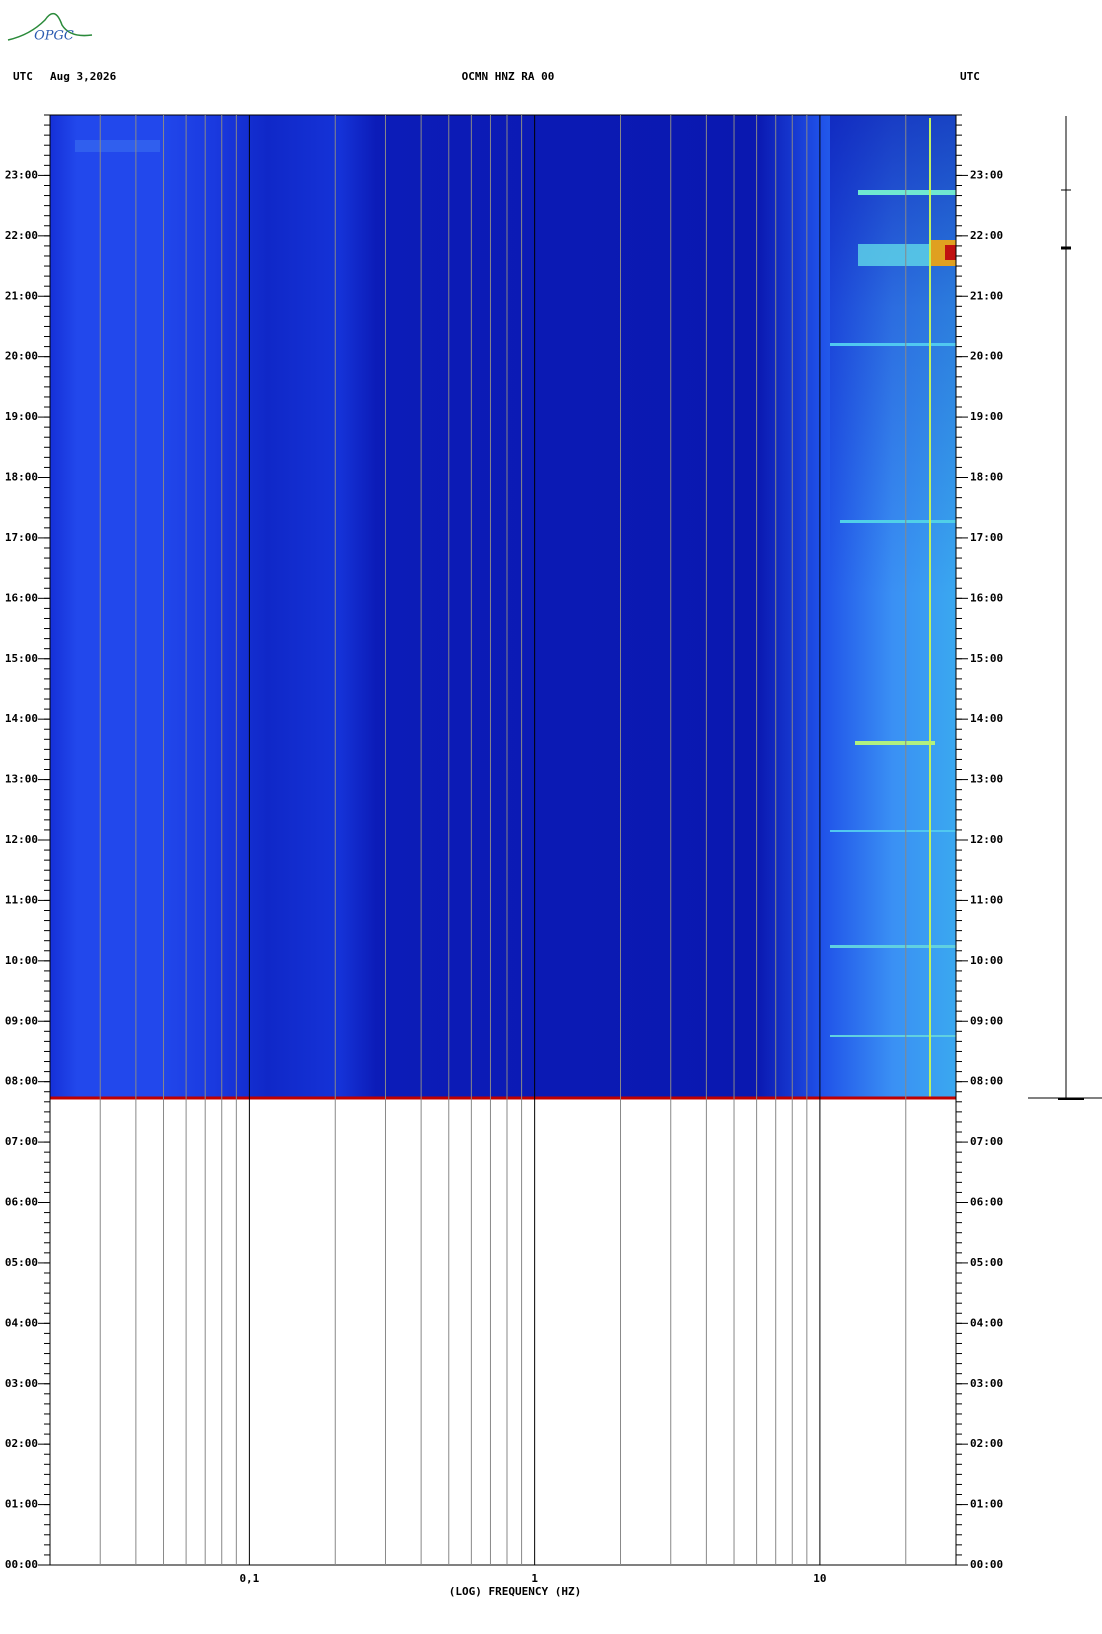 The height and width of the screenshot is (1634, 1102). What do you see at coordinates (83, 76) in the screenshot?
I see `date: Aug 3,2026` at bounding box center [83, 76].